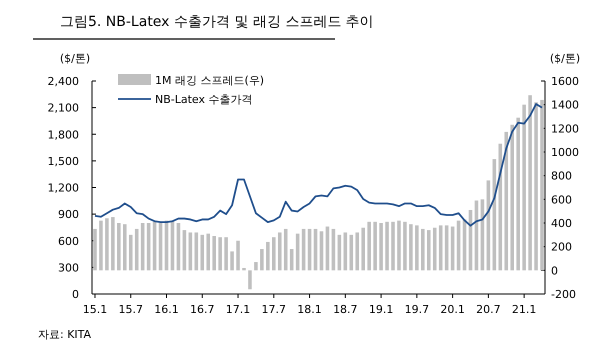 The image size is (595, 347). I want to click on x-tick-label: 15.7, so click(130, 309).